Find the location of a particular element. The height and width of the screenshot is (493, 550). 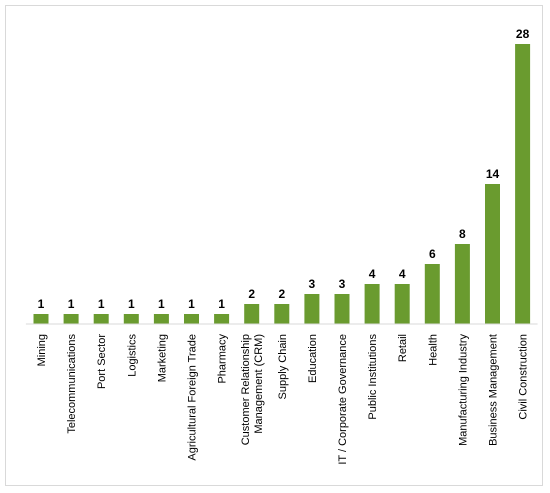

category-label-2: Port Sector is located at coordinates (102, 361).